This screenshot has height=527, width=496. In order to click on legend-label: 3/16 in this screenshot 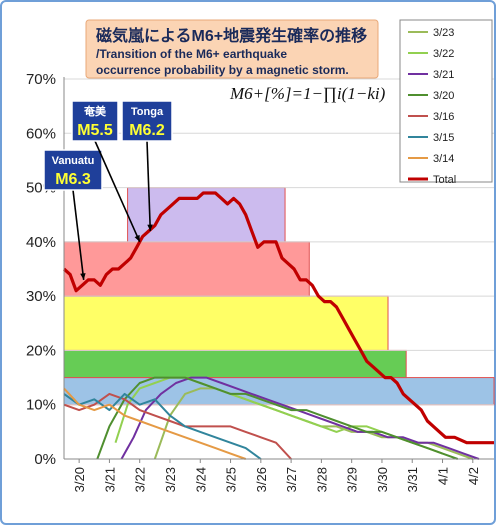, I will do `click(443, 117)`.